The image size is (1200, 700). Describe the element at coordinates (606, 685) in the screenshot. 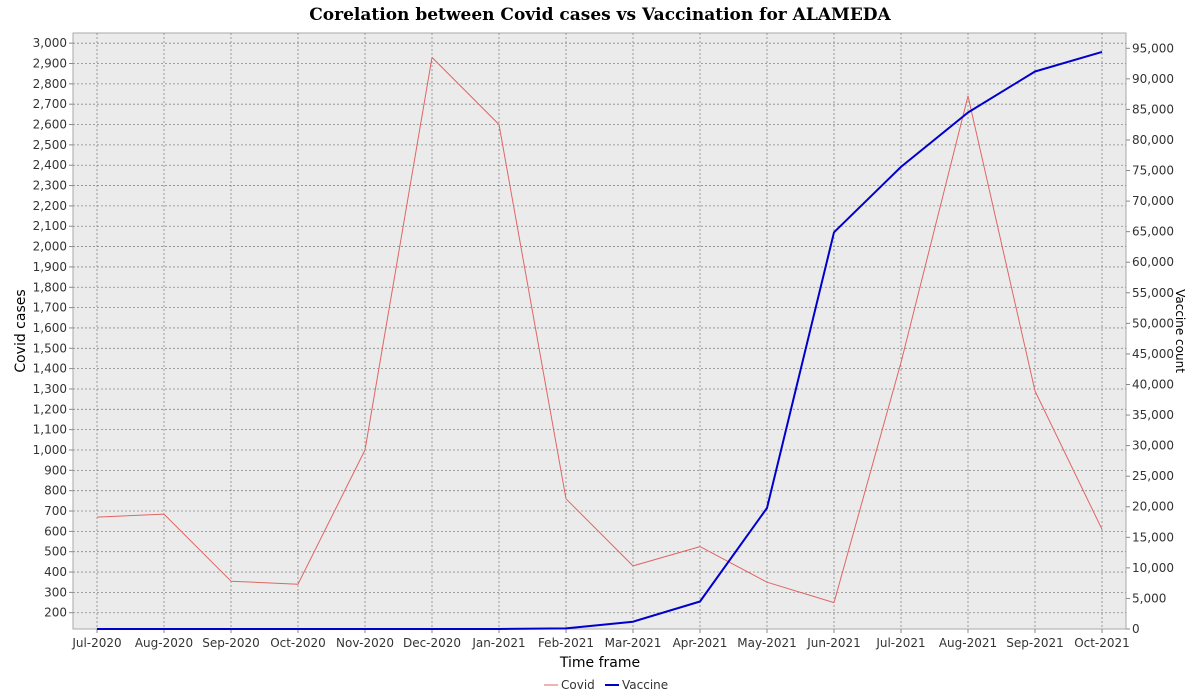

I see `legend: Covid Vaccine` at that location.